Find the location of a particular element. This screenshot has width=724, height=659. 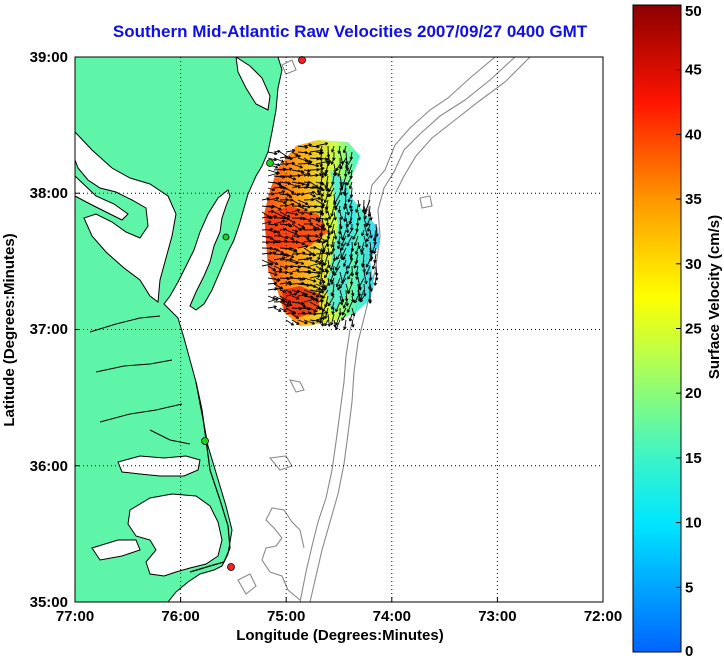

x-tick-label: 77:00 is located at coordinates (75, 616).